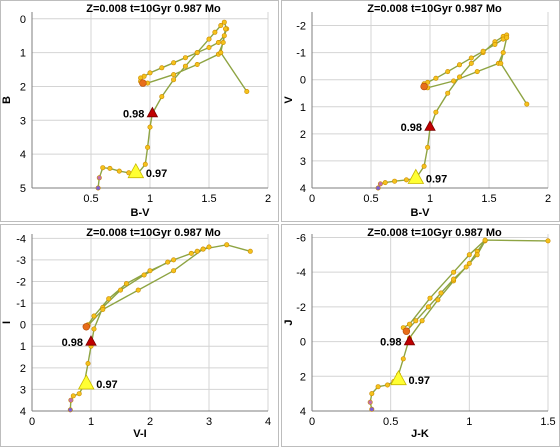 Image resolution: width=560 pixels, height=447 pixels. What do you see at coordinates (21, 261) in the screenshot?
I see `y-tick-label: -3` at bounding box center [21, 261].